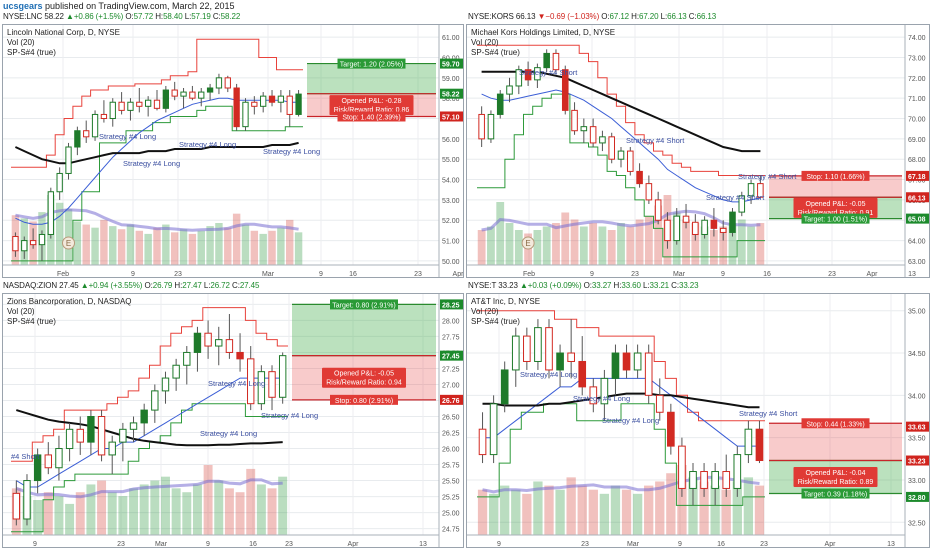 This screenshot has width=932, height=550. Describe the element at coordinates (451, 401) in the screenshot. I see `price-badge-text: 26.76` at that location.